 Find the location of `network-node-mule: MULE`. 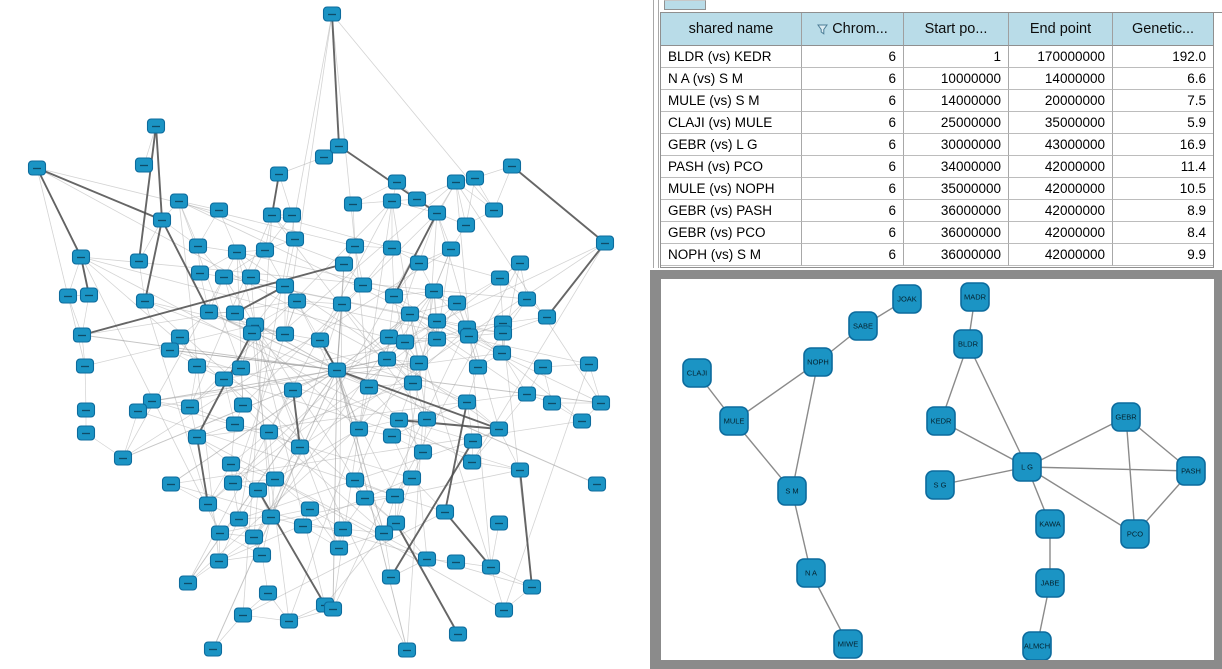

network-node-mule: MULE is located at coordinates (734, 421).